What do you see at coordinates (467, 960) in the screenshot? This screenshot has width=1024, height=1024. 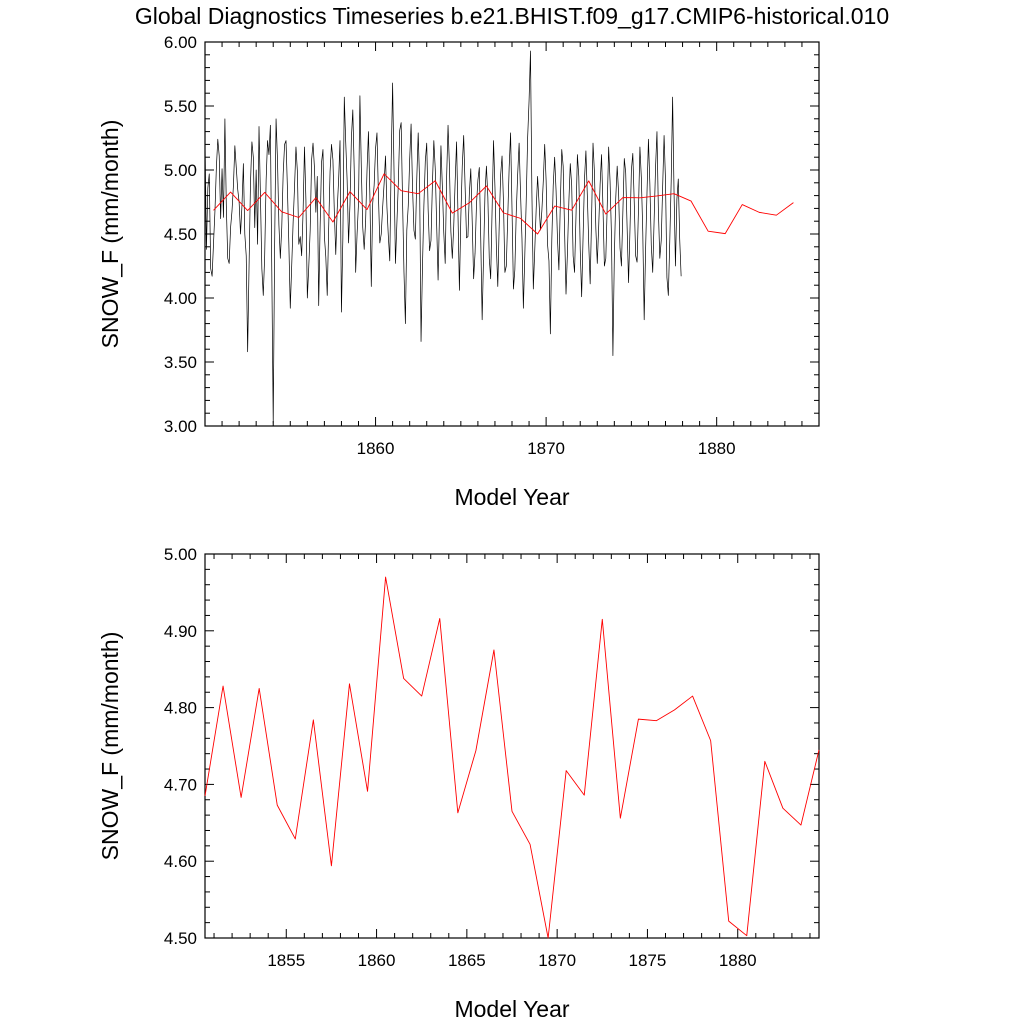 I see `x-tick-label: 1865` at bounding box center [467, 960].